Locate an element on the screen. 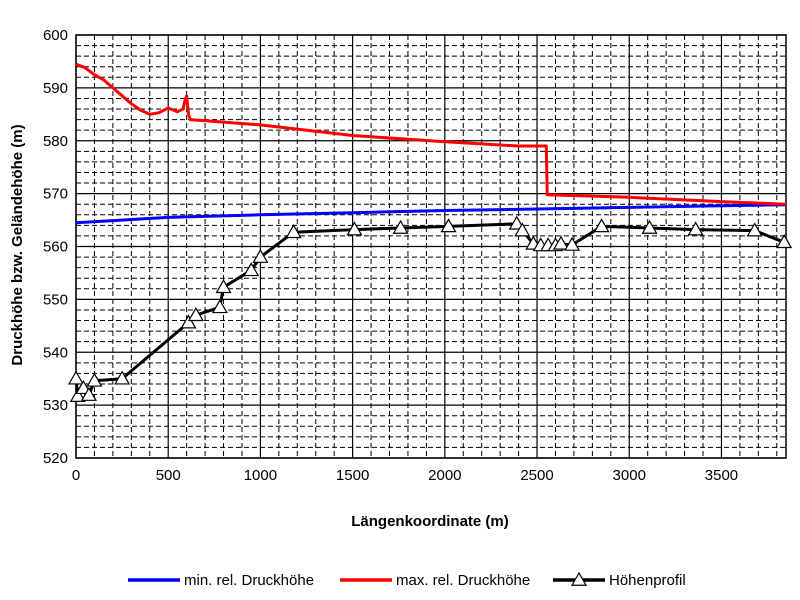 This screenshot has width=800, height=600. y-axis-title: Druckhöhe bzw. Geländehöhe (m) is located at coordinates (17, 244).